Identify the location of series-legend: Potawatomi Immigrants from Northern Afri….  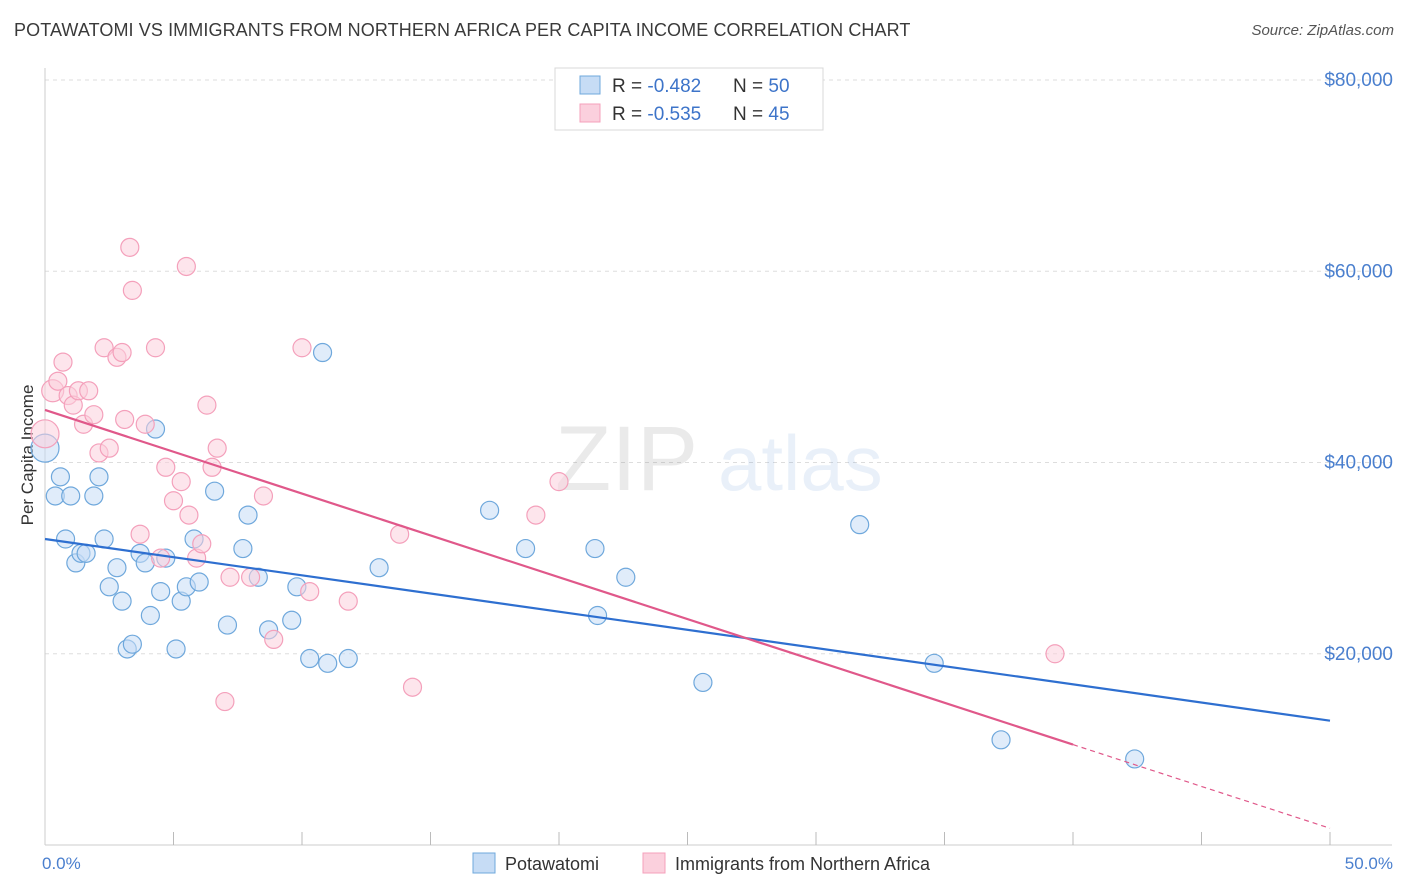
(701, 863).